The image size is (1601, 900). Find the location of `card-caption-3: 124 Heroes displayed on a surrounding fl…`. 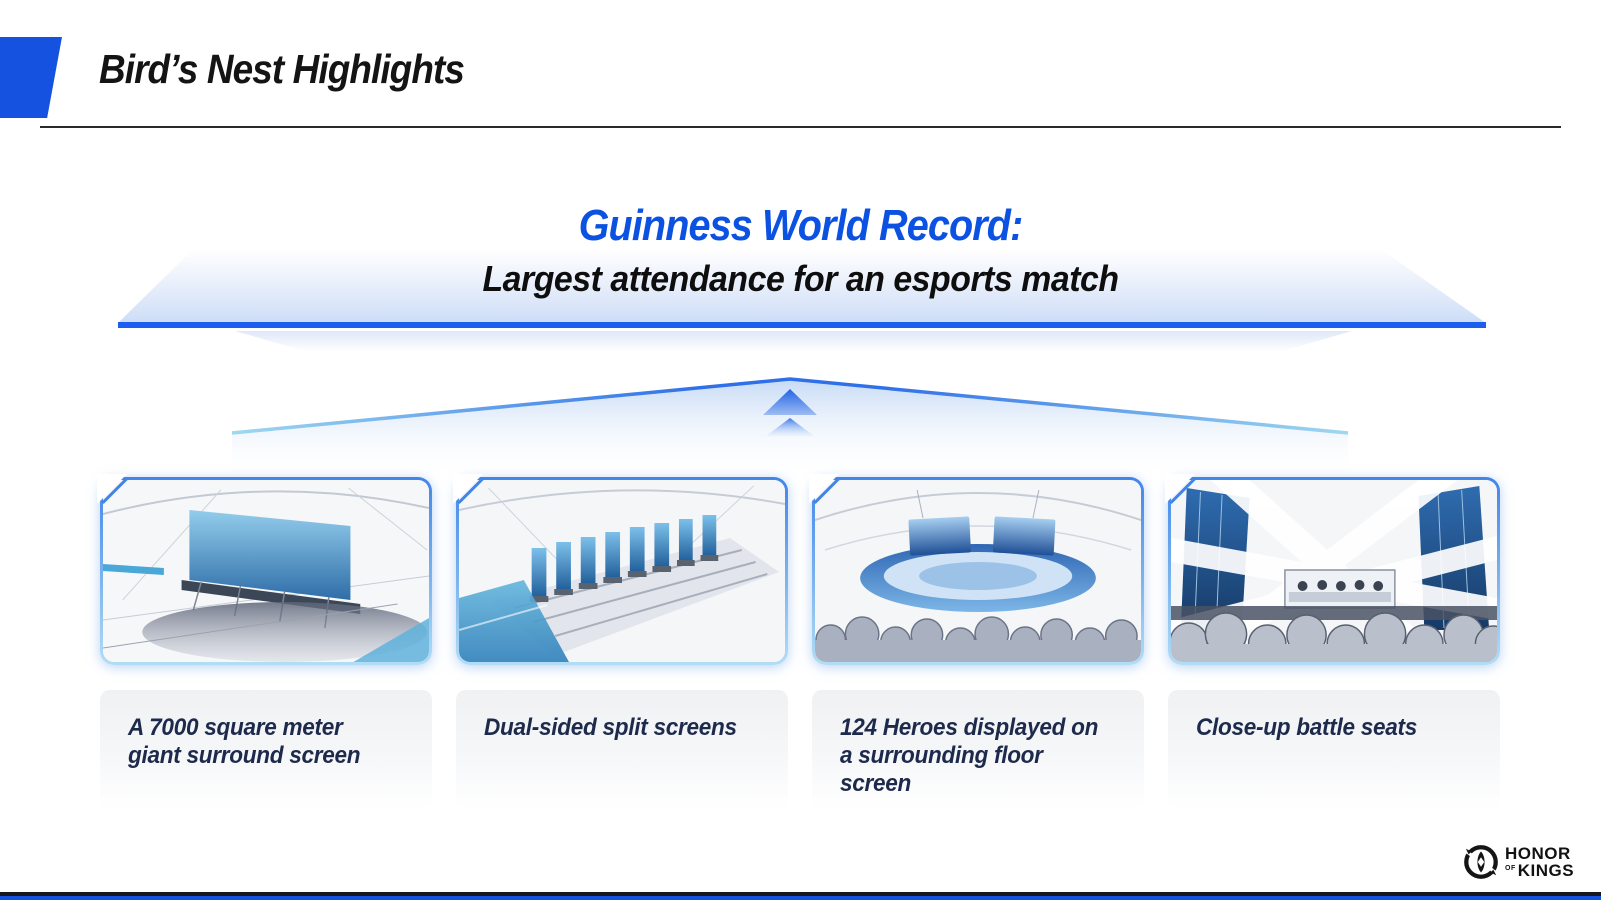

card-caption-3: 124 Heroes displayed on a surrounding fl… is located at coordinates (978, 750).